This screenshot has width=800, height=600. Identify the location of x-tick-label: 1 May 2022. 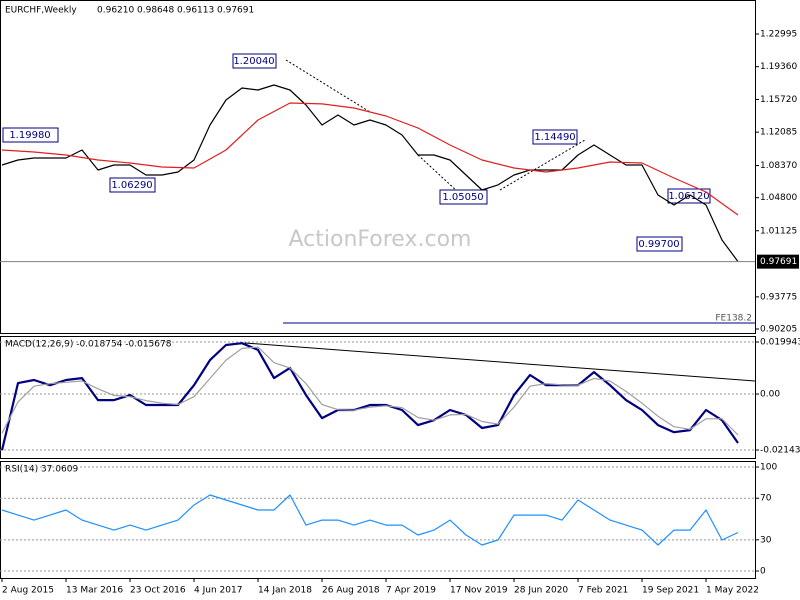
(732, 591).